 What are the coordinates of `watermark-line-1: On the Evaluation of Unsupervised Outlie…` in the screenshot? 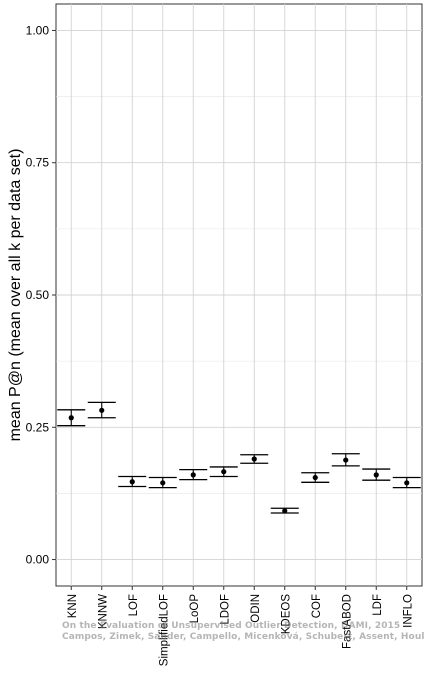 It's located at (231, 626).